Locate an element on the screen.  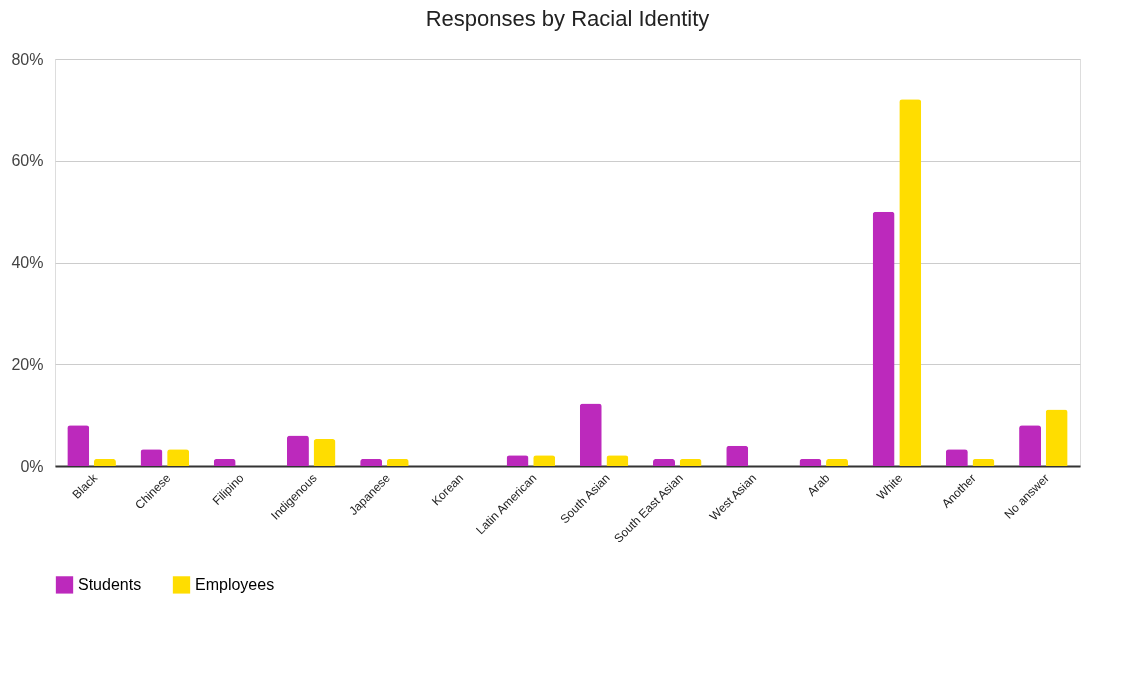
chart-title: Responses by Racial Identity is located at coordinates (567, 18).